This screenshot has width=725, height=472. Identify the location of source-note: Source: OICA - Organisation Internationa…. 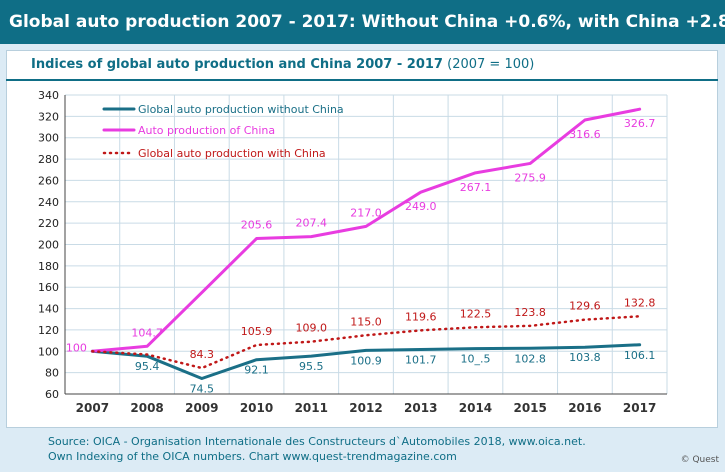
(317, 449).